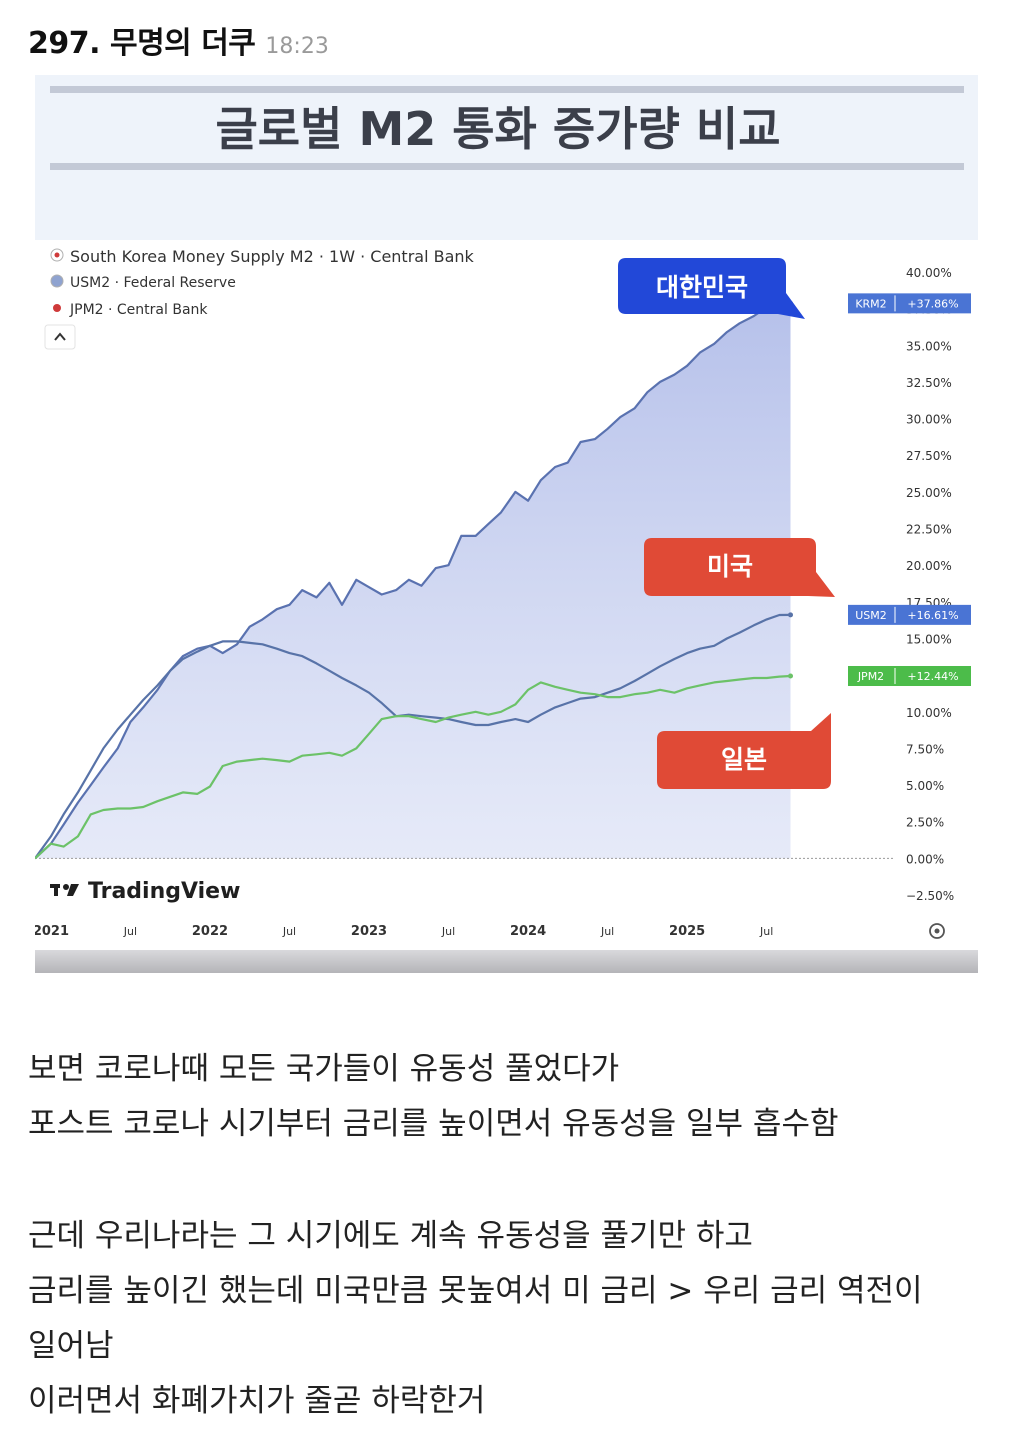  I want to click on post-header: 297. 무명의 더쿠 18:23, so click(178, 40).